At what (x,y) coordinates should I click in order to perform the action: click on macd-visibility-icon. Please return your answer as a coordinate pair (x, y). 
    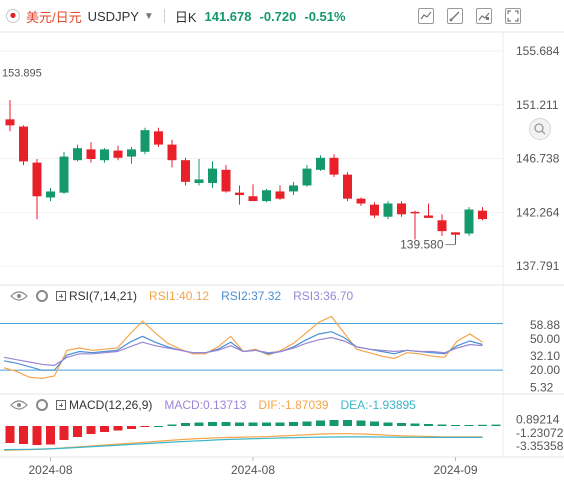
    Looking at the image, I should click on (19, 405).